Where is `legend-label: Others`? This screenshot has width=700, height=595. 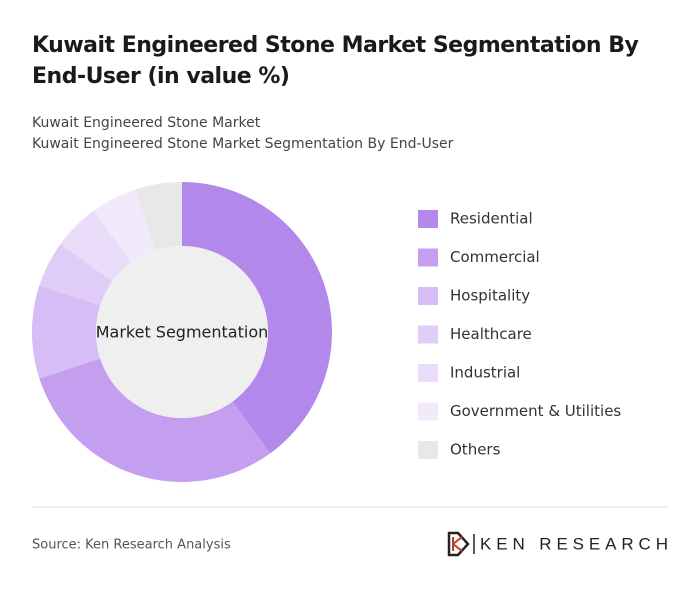 legend-label: Others is located at coordinates (475, 450).